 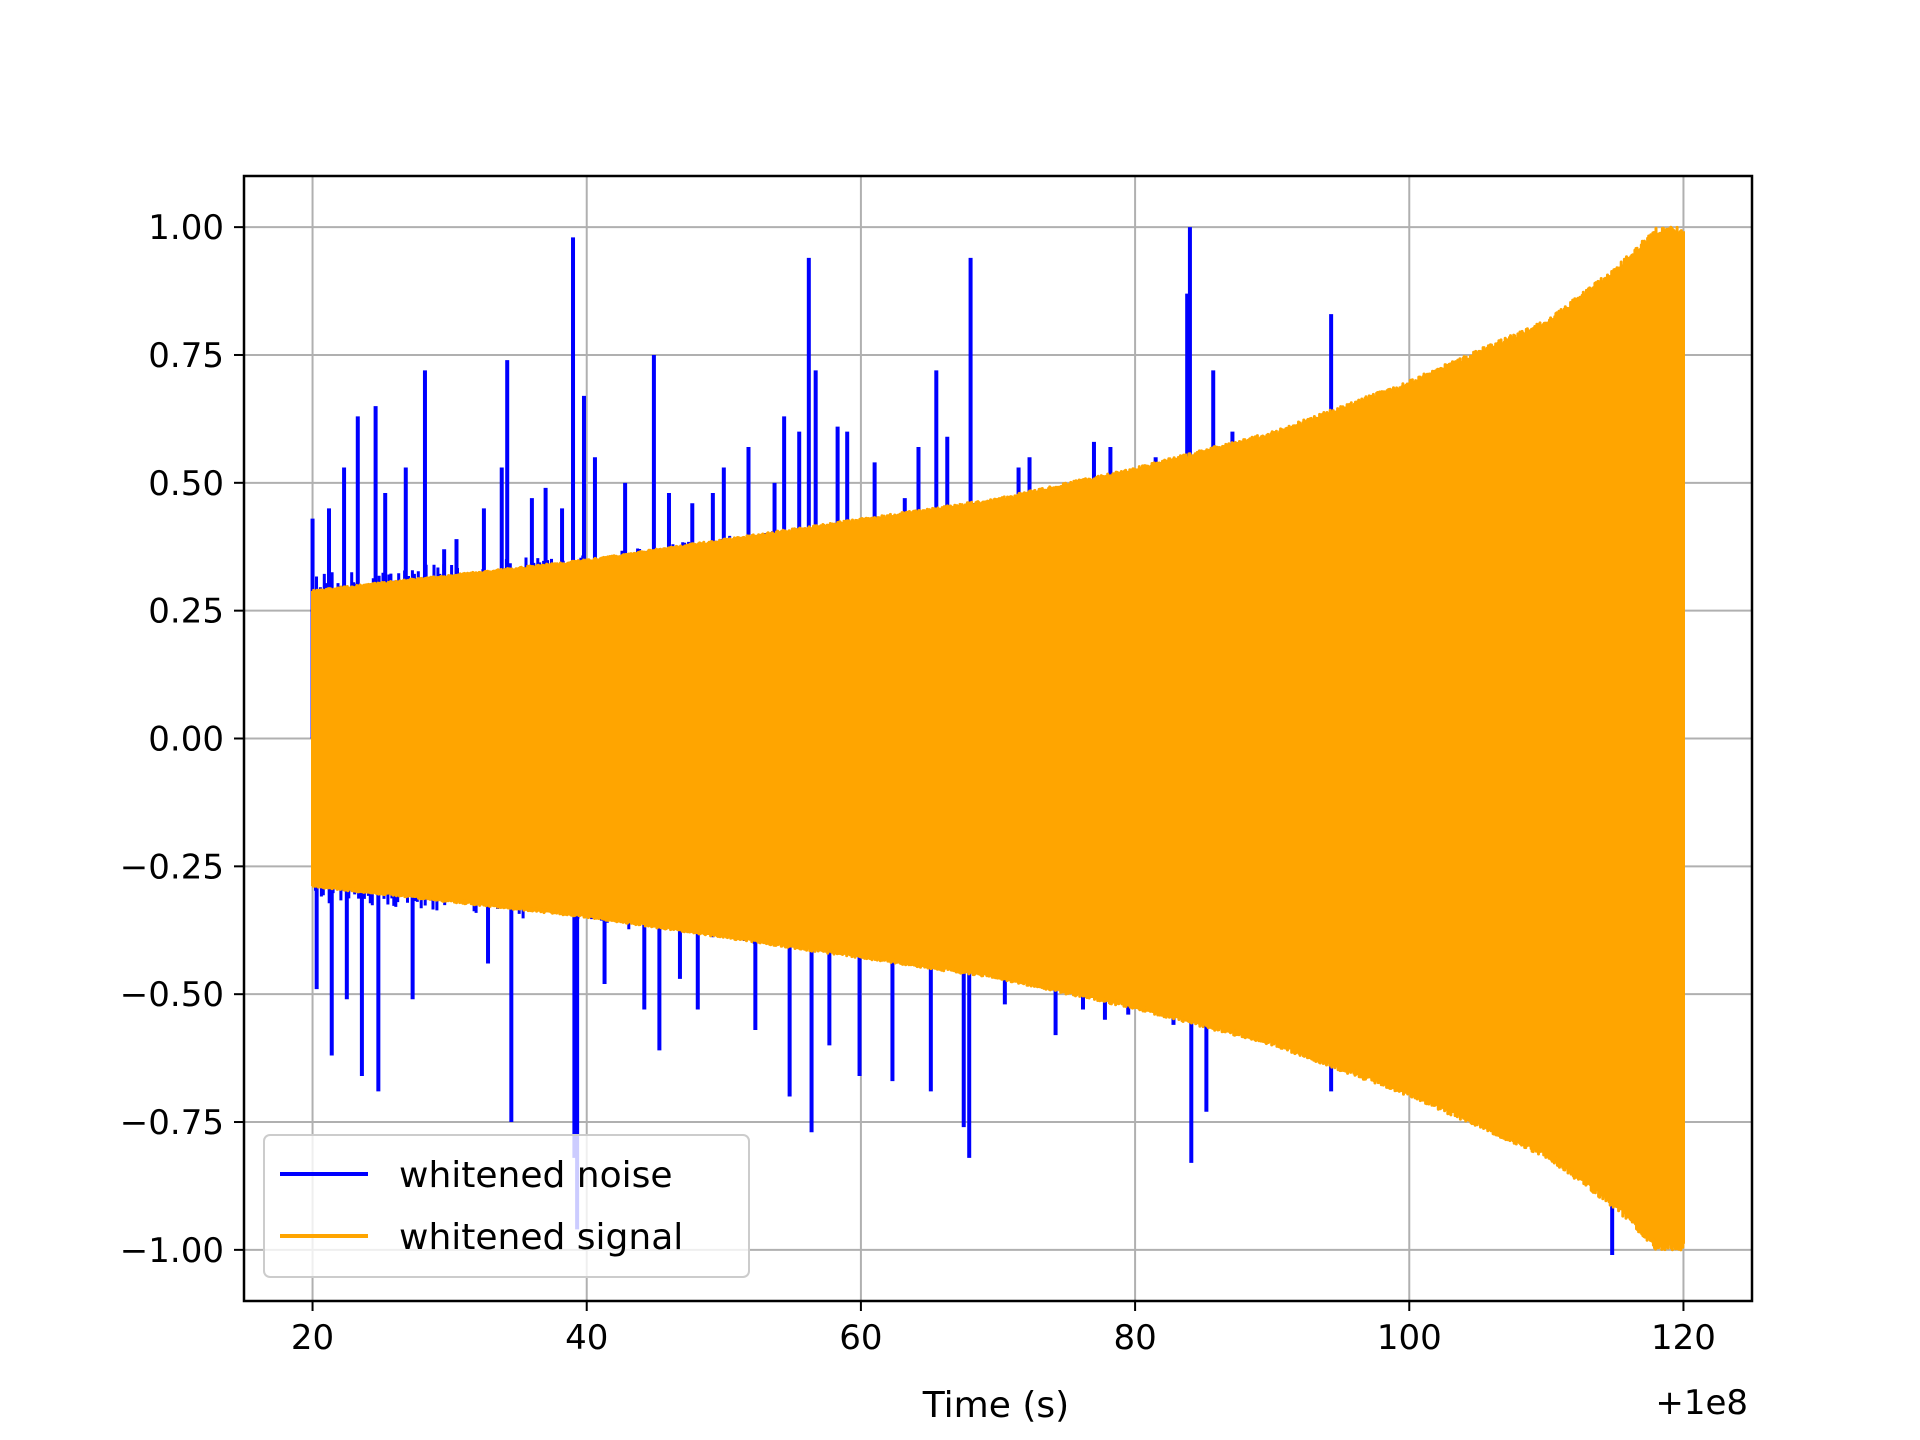 I want to click on x-tick-label-0: 20, so click(x=312, y=1338).